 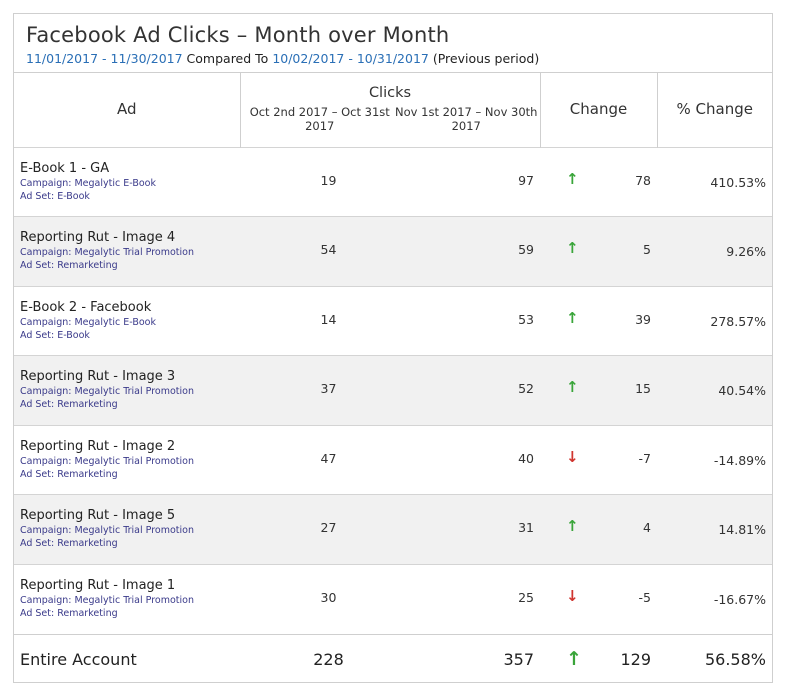 I want to click on pct-change-value: -14.89%, so click(x=739, y=460).